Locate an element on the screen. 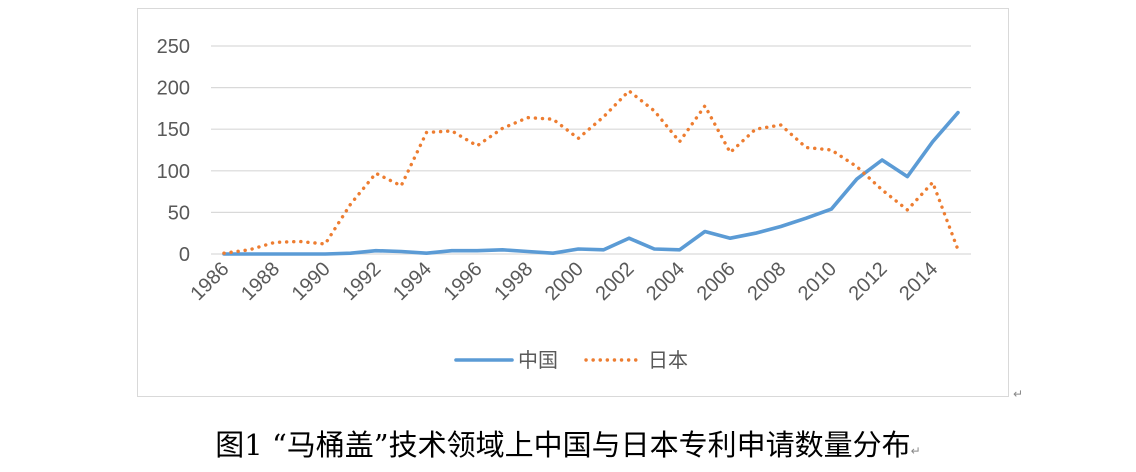 The image size is (1136, 472). y-axis: 0 50 100 150 200 250 is located at coordinates (173, 151).